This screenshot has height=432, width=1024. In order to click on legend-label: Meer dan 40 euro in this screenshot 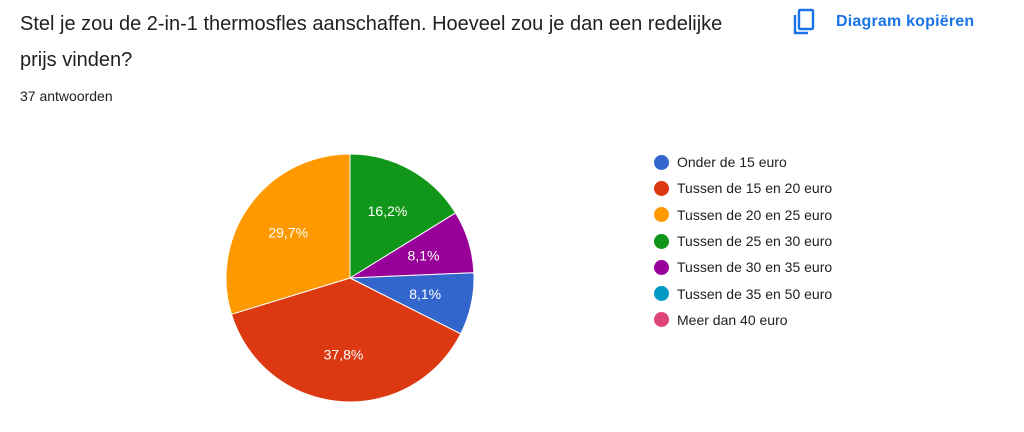, I will do `click(732, 319)`.